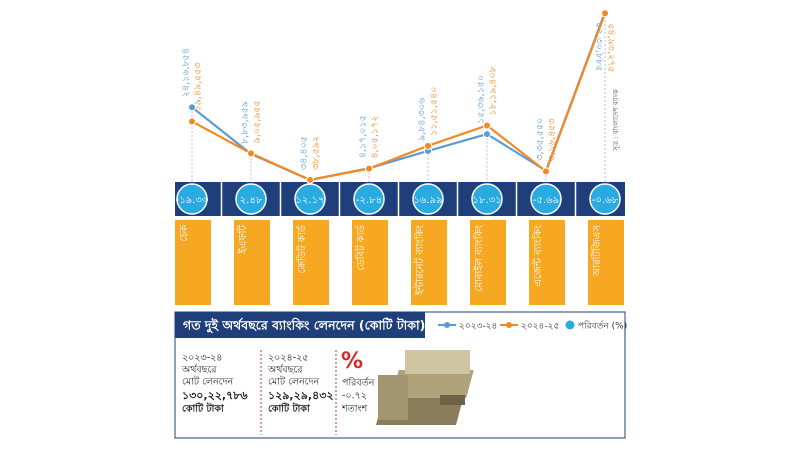  Describe the element at coordinates (354, 396) in the screenshot. I see `summary-text: -০.৭২` at that location.